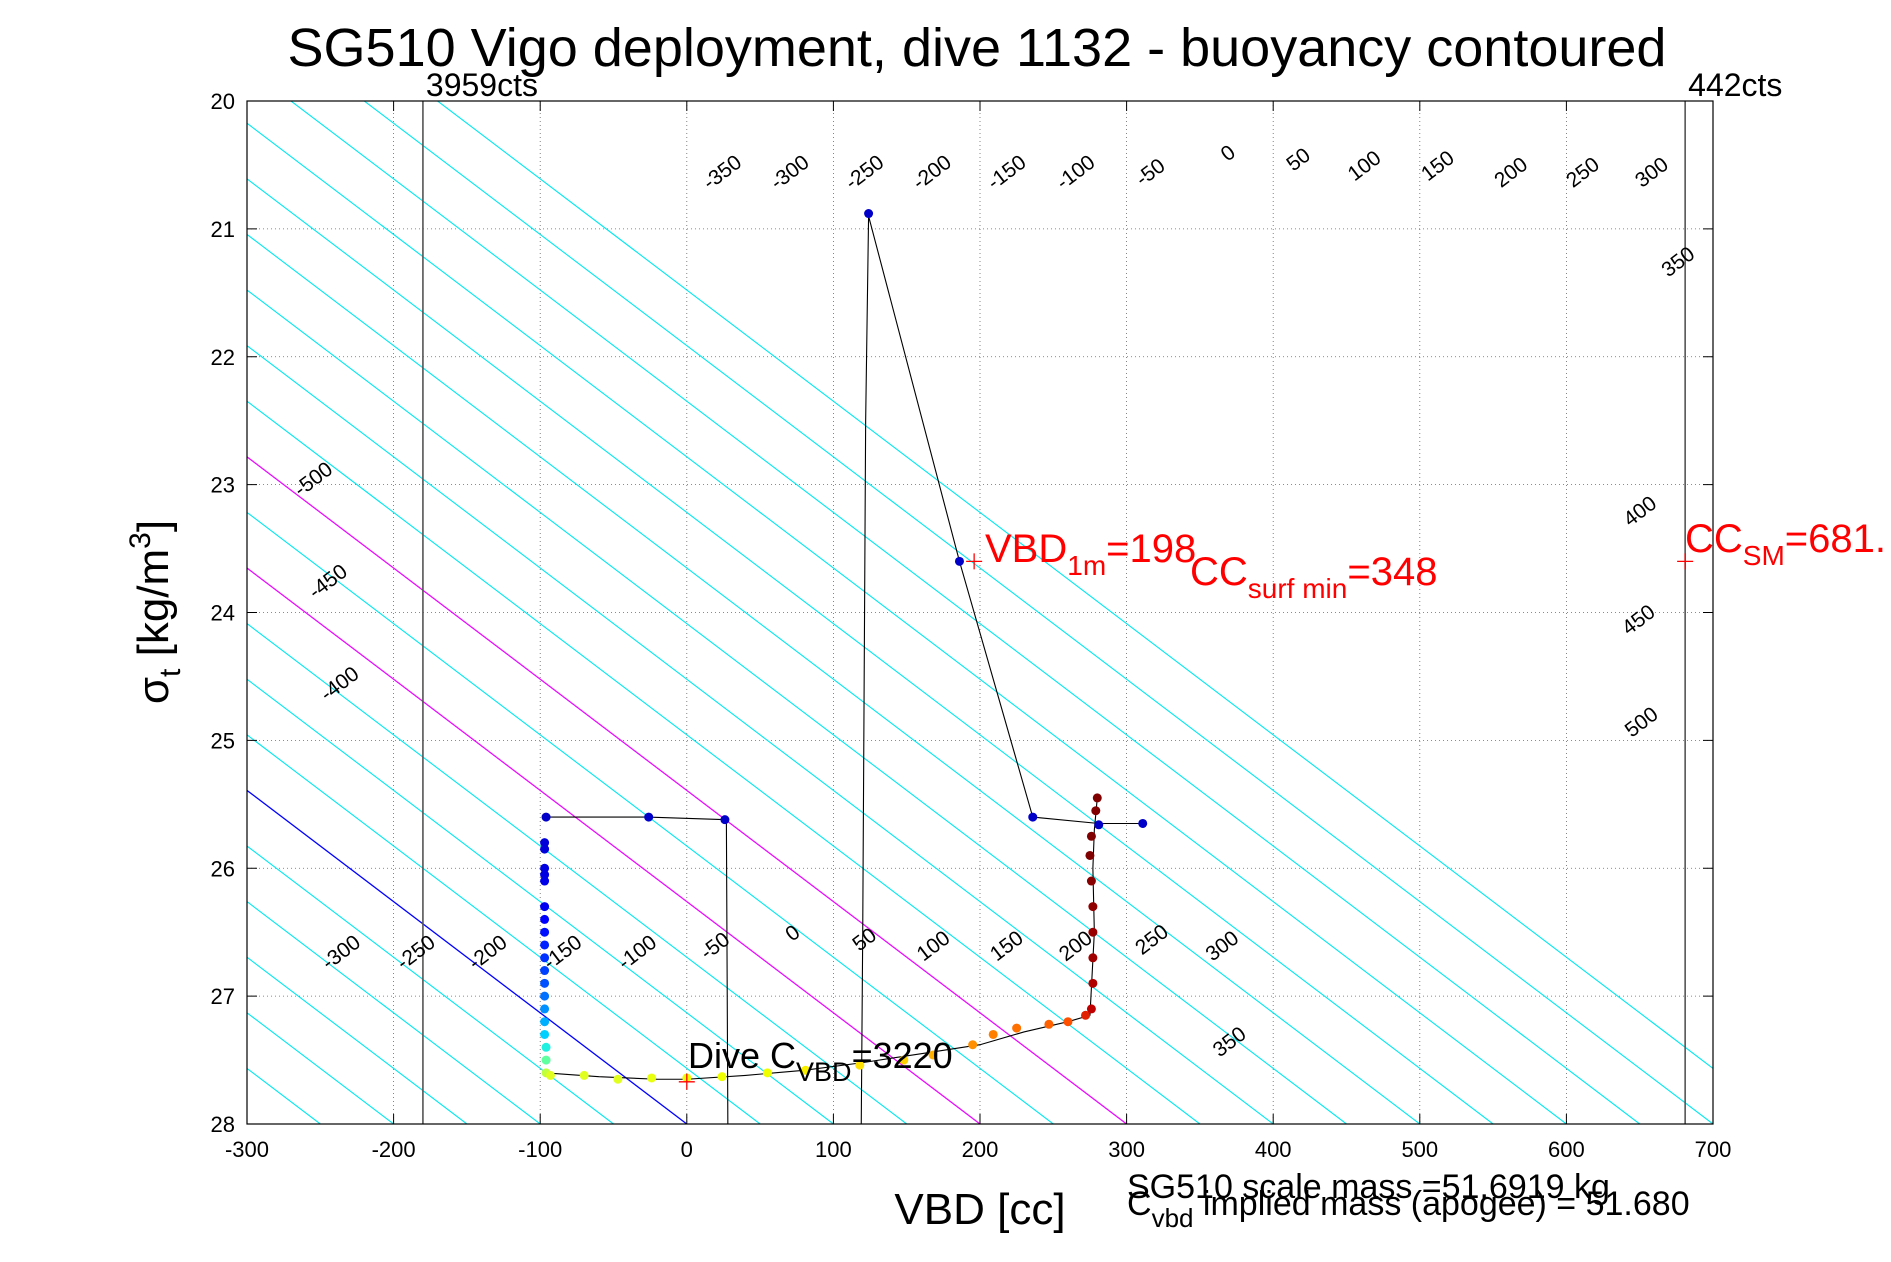  What do you see at coordinates (1642, 723) in the screenshot?
I see `contour-label: 500` at bounding box center [1642, 723].